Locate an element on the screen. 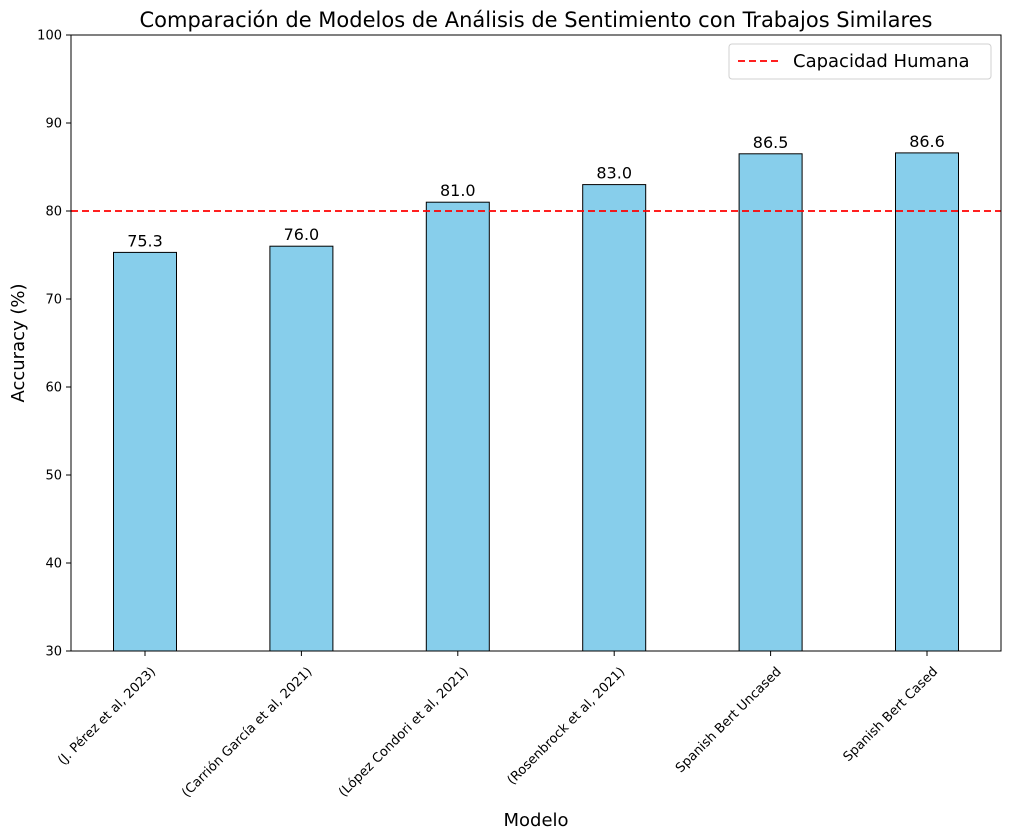 The image size is (1010, 840). y-tick-label: 90 is located at coordinates (53, 124).